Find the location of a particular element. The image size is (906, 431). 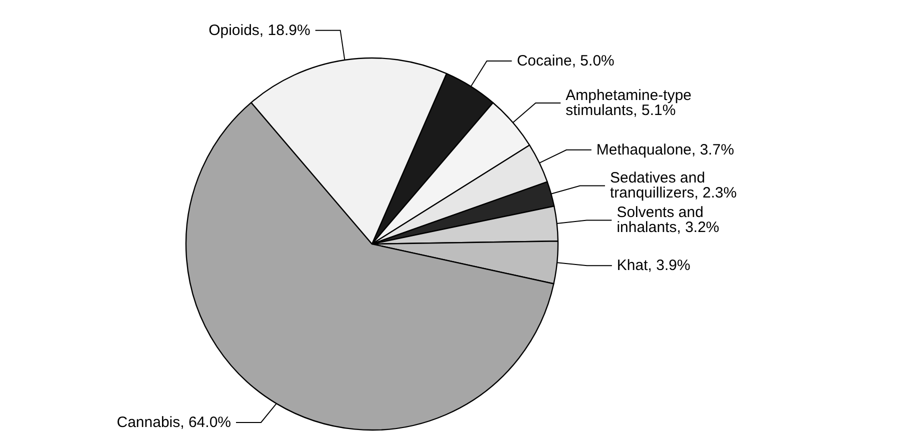

slice-label: Sedatives and tranquillizers, 2.3% is located at coordinates (673, 186).